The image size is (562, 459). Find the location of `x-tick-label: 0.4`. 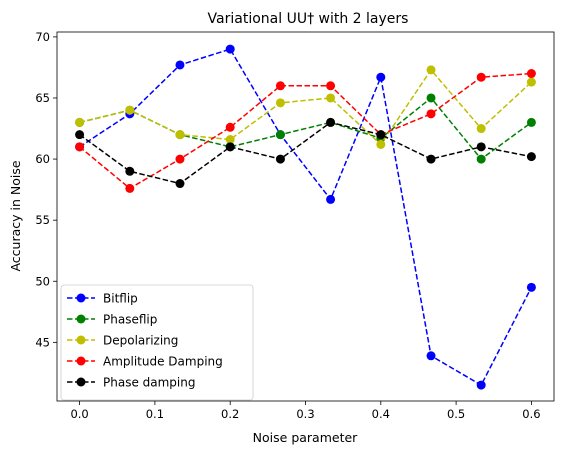

x-tick-label: 0.4 is located at coordinates (381, 414).